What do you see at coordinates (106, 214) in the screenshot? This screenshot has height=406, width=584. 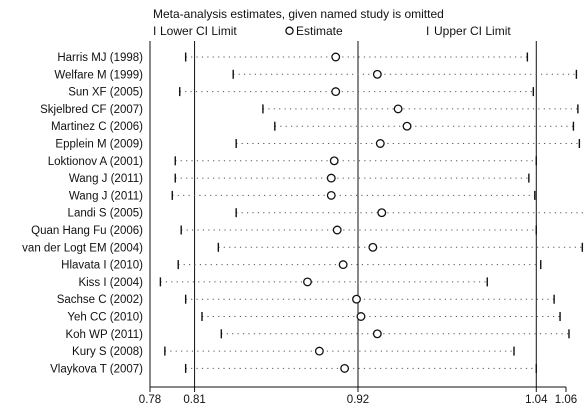 I see `study-label: Landi S (2005)` at bounding box center [106, 214].